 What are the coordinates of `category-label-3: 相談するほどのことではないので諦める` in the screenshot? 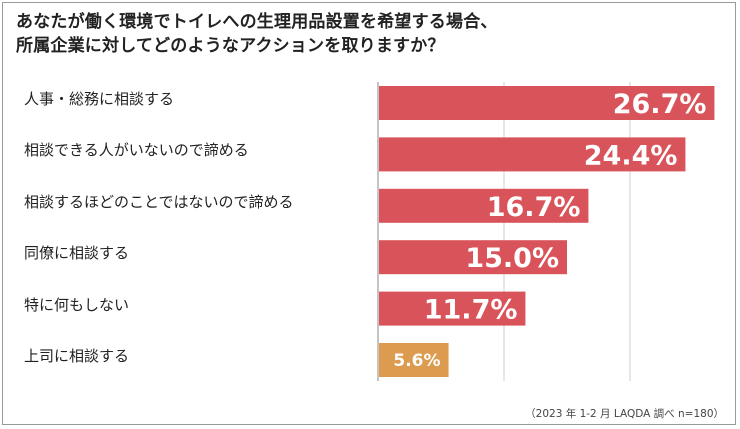 It's located at (159, 201).